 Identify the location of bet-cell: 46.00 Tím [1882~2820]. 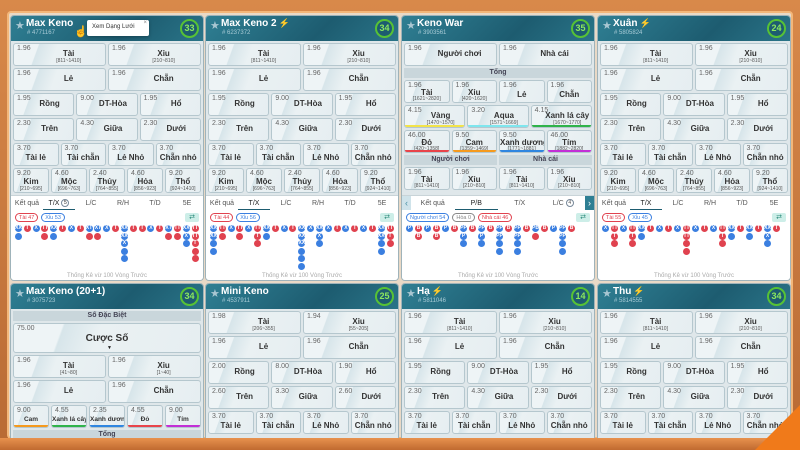
(569, 141).